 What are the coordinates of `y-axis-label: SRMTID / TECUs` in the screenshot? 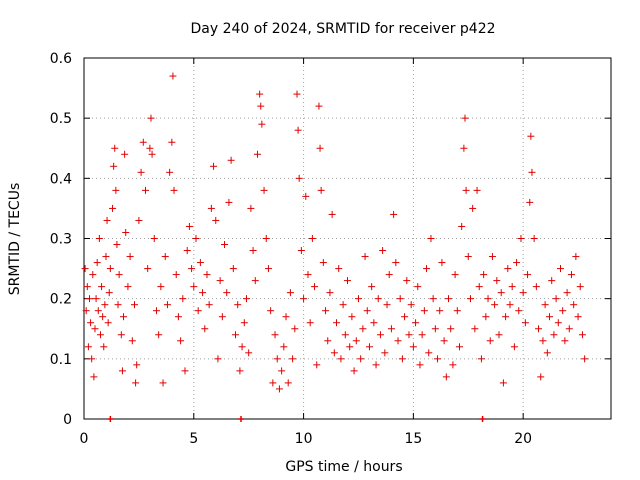 It's located at (15, 239).